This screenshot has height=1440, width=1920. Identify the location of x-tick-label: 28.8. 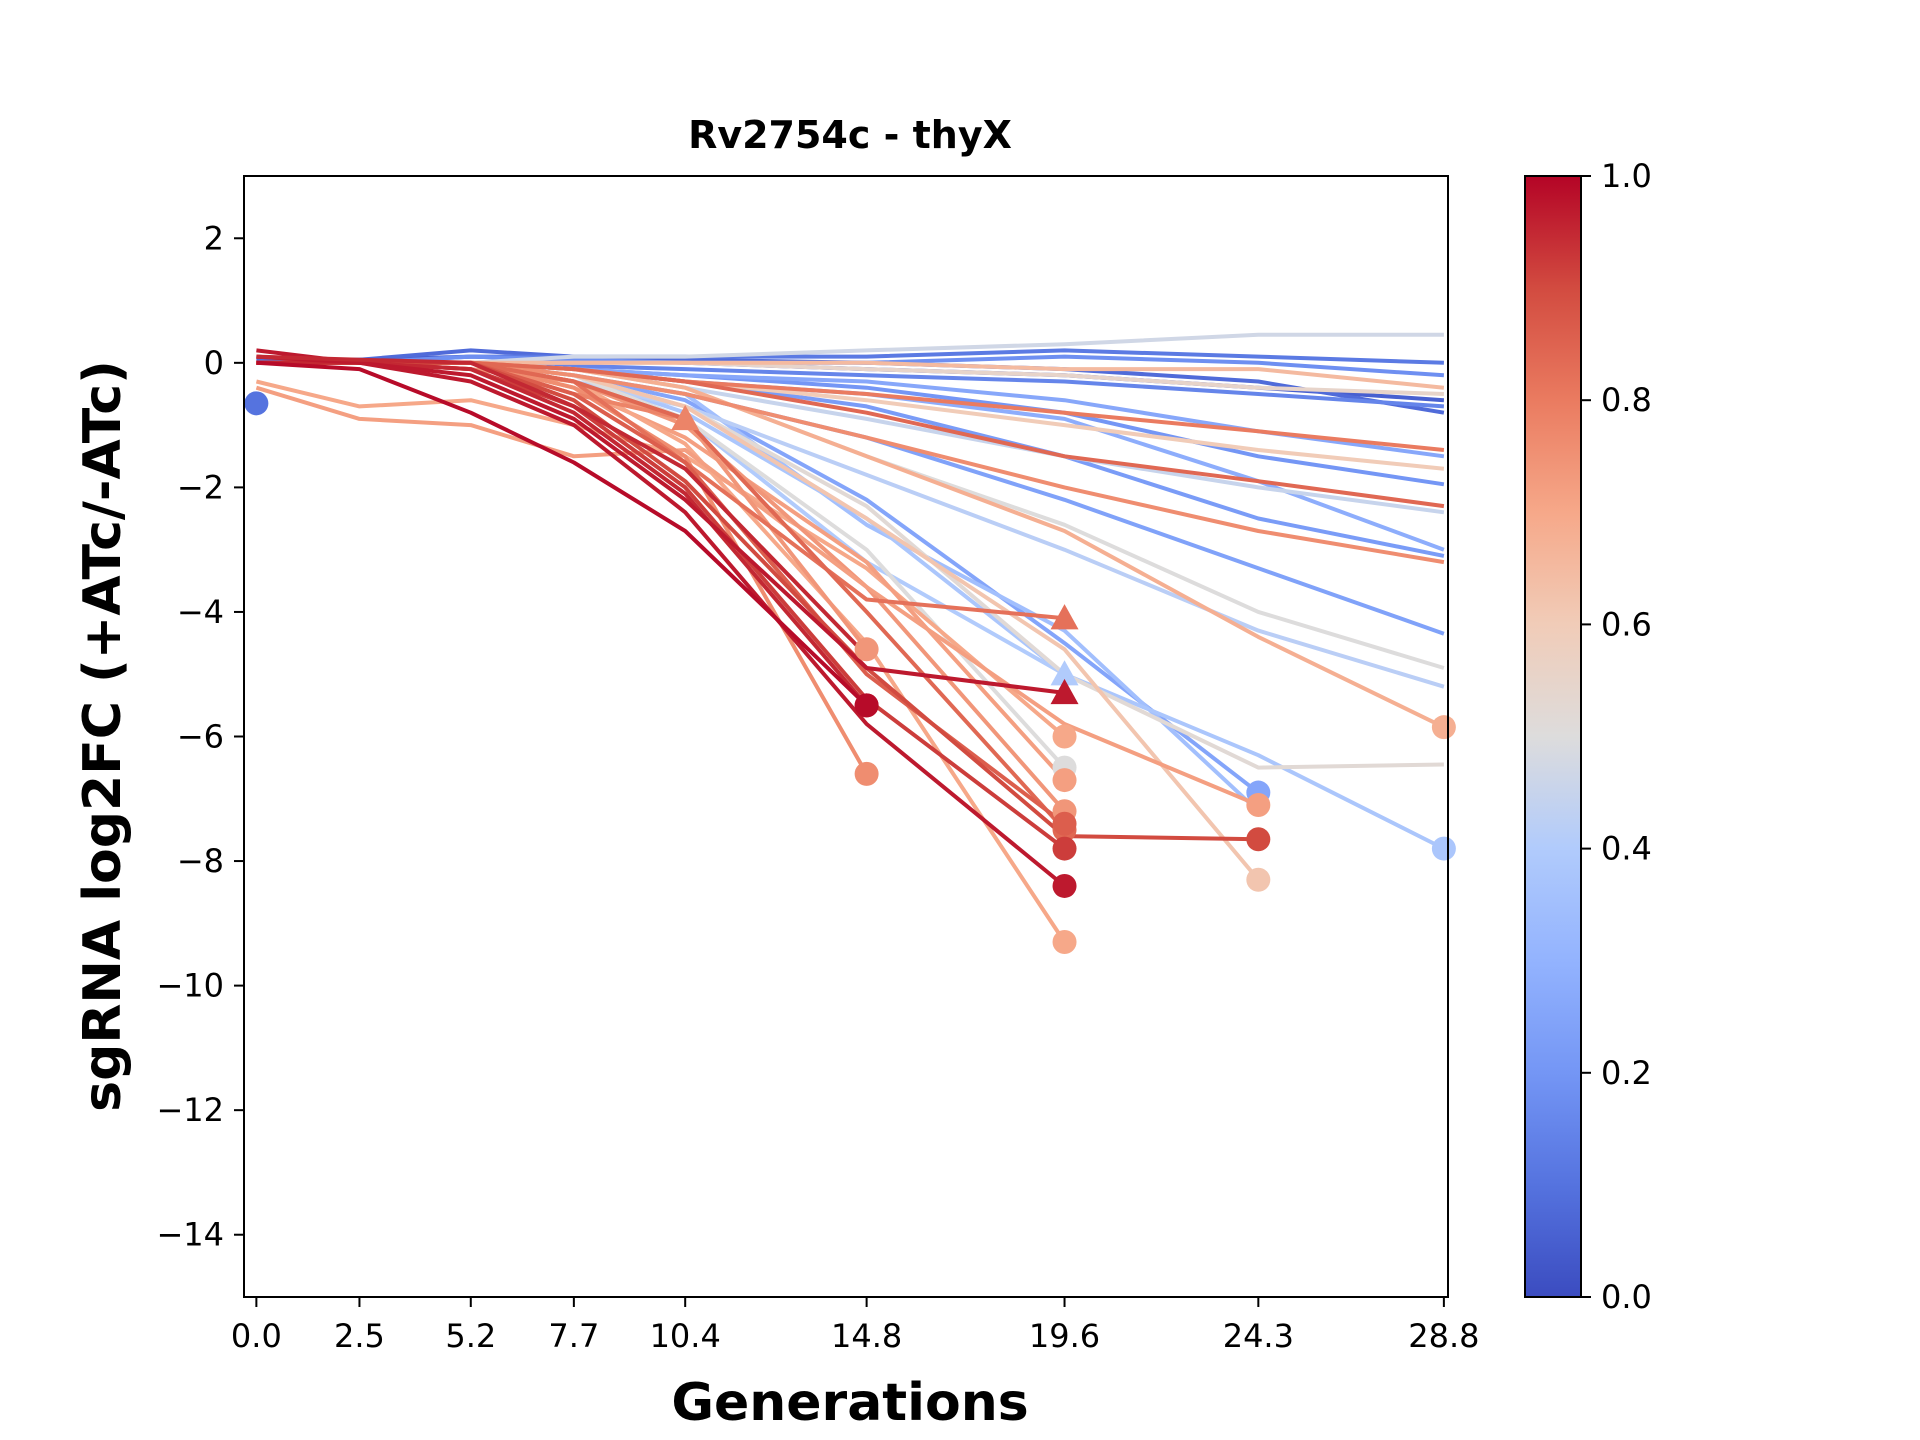
(1443, 1336).